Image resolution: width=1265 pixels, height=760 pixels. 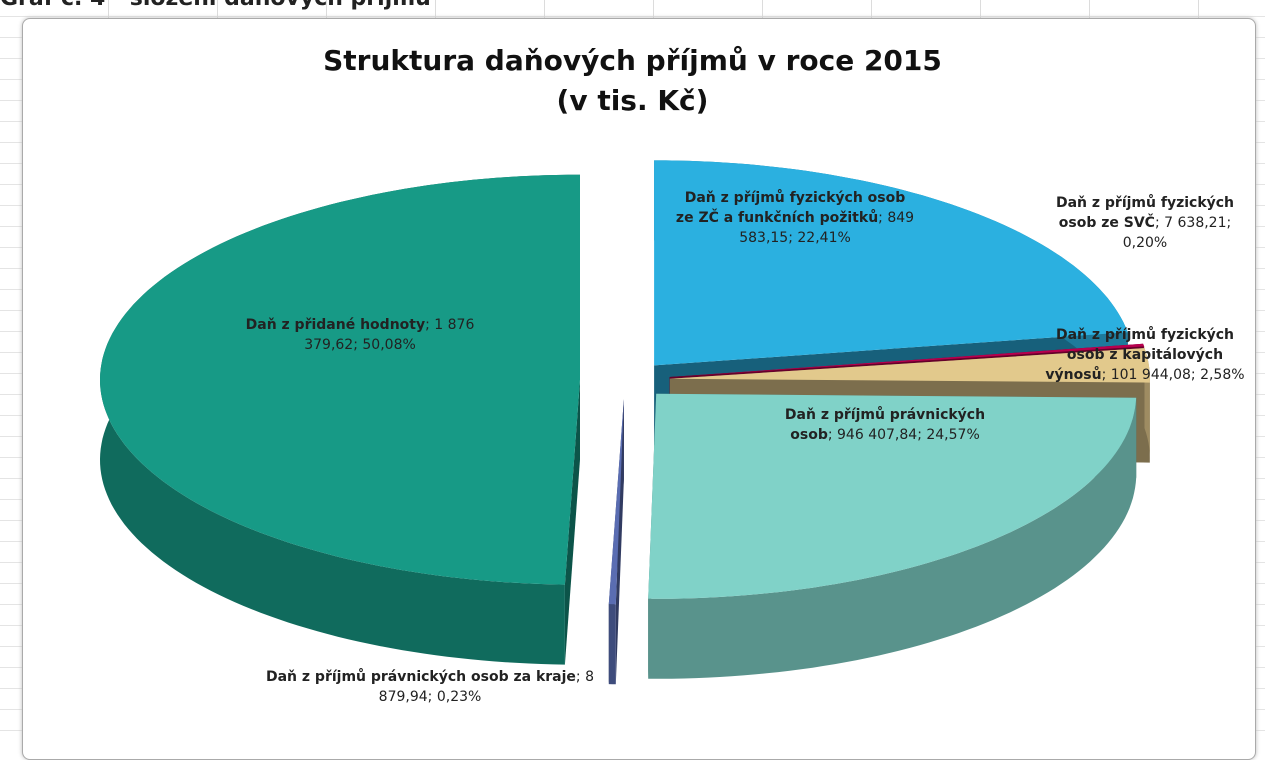 I want to click on label-value: 101 944,08, so click(x=1150, y=375).